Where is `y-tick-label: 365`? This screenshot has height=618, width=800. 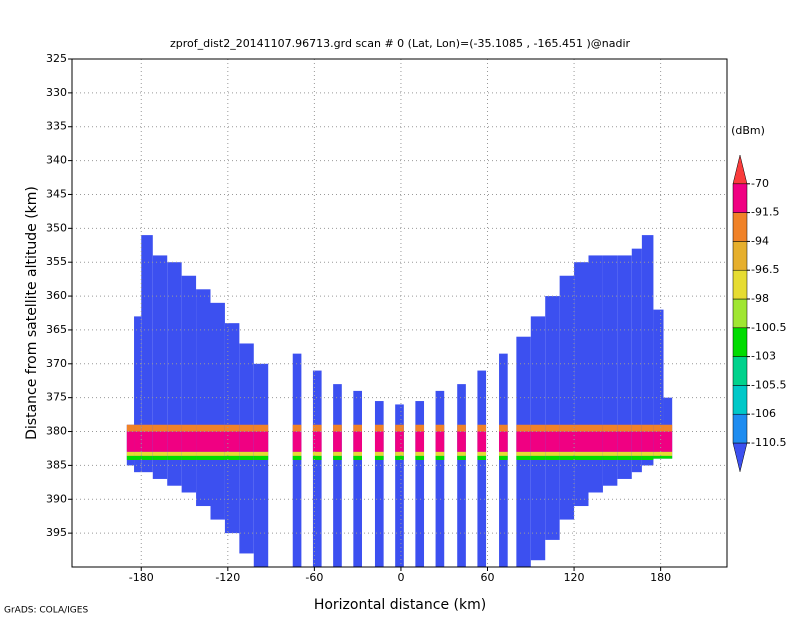
y-tick-label: 365 is located at coordinates (56, 329).